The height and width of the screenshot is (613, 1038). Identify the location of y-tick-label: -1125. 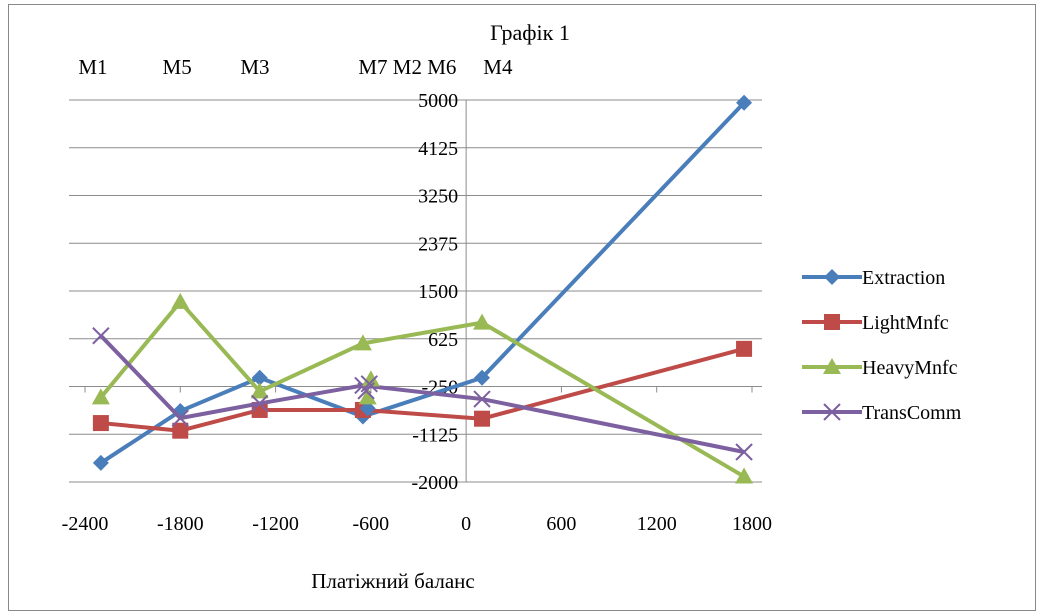
(435, 435).